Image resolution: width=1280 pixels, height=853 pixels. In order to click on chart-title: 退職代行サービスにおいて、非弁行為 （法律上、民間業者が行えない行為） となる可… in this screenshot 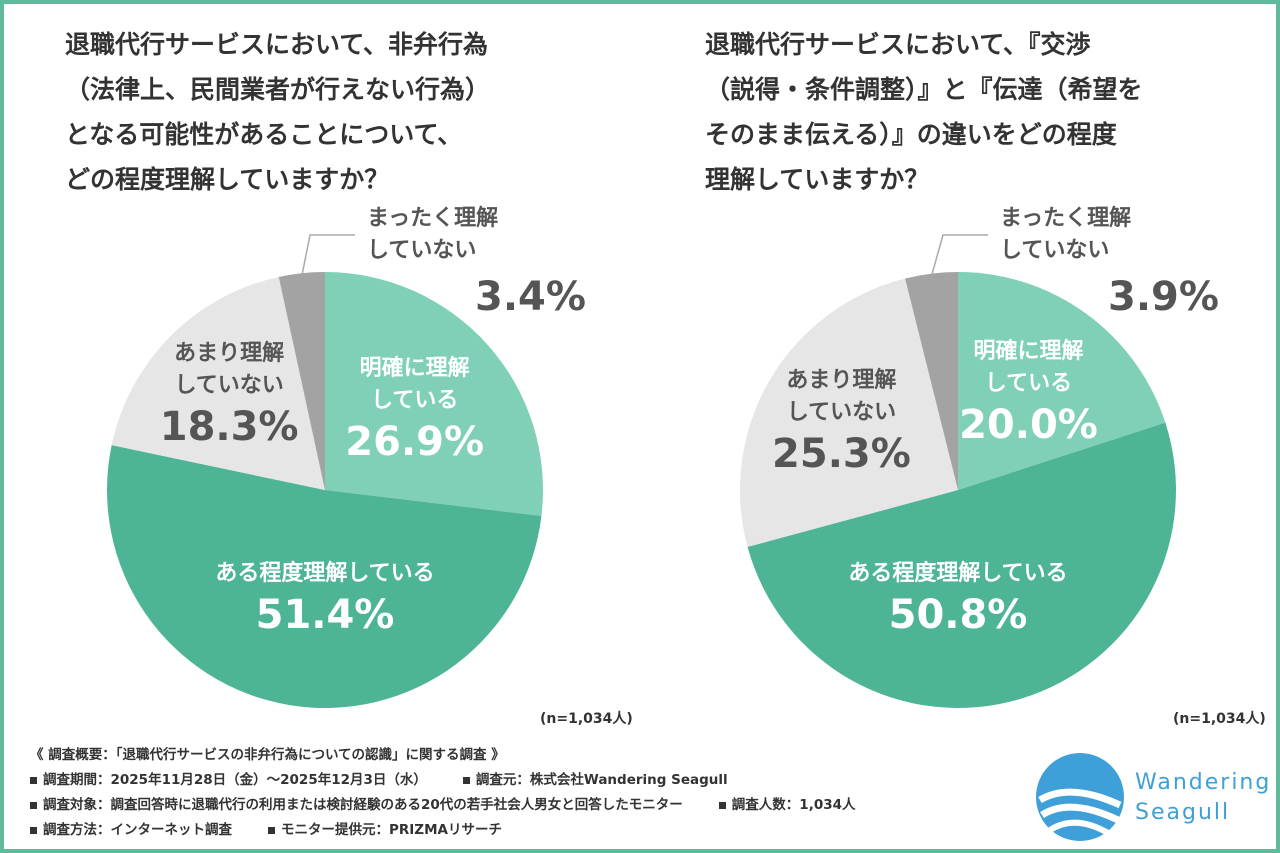, I will do `click(278, 112)`.